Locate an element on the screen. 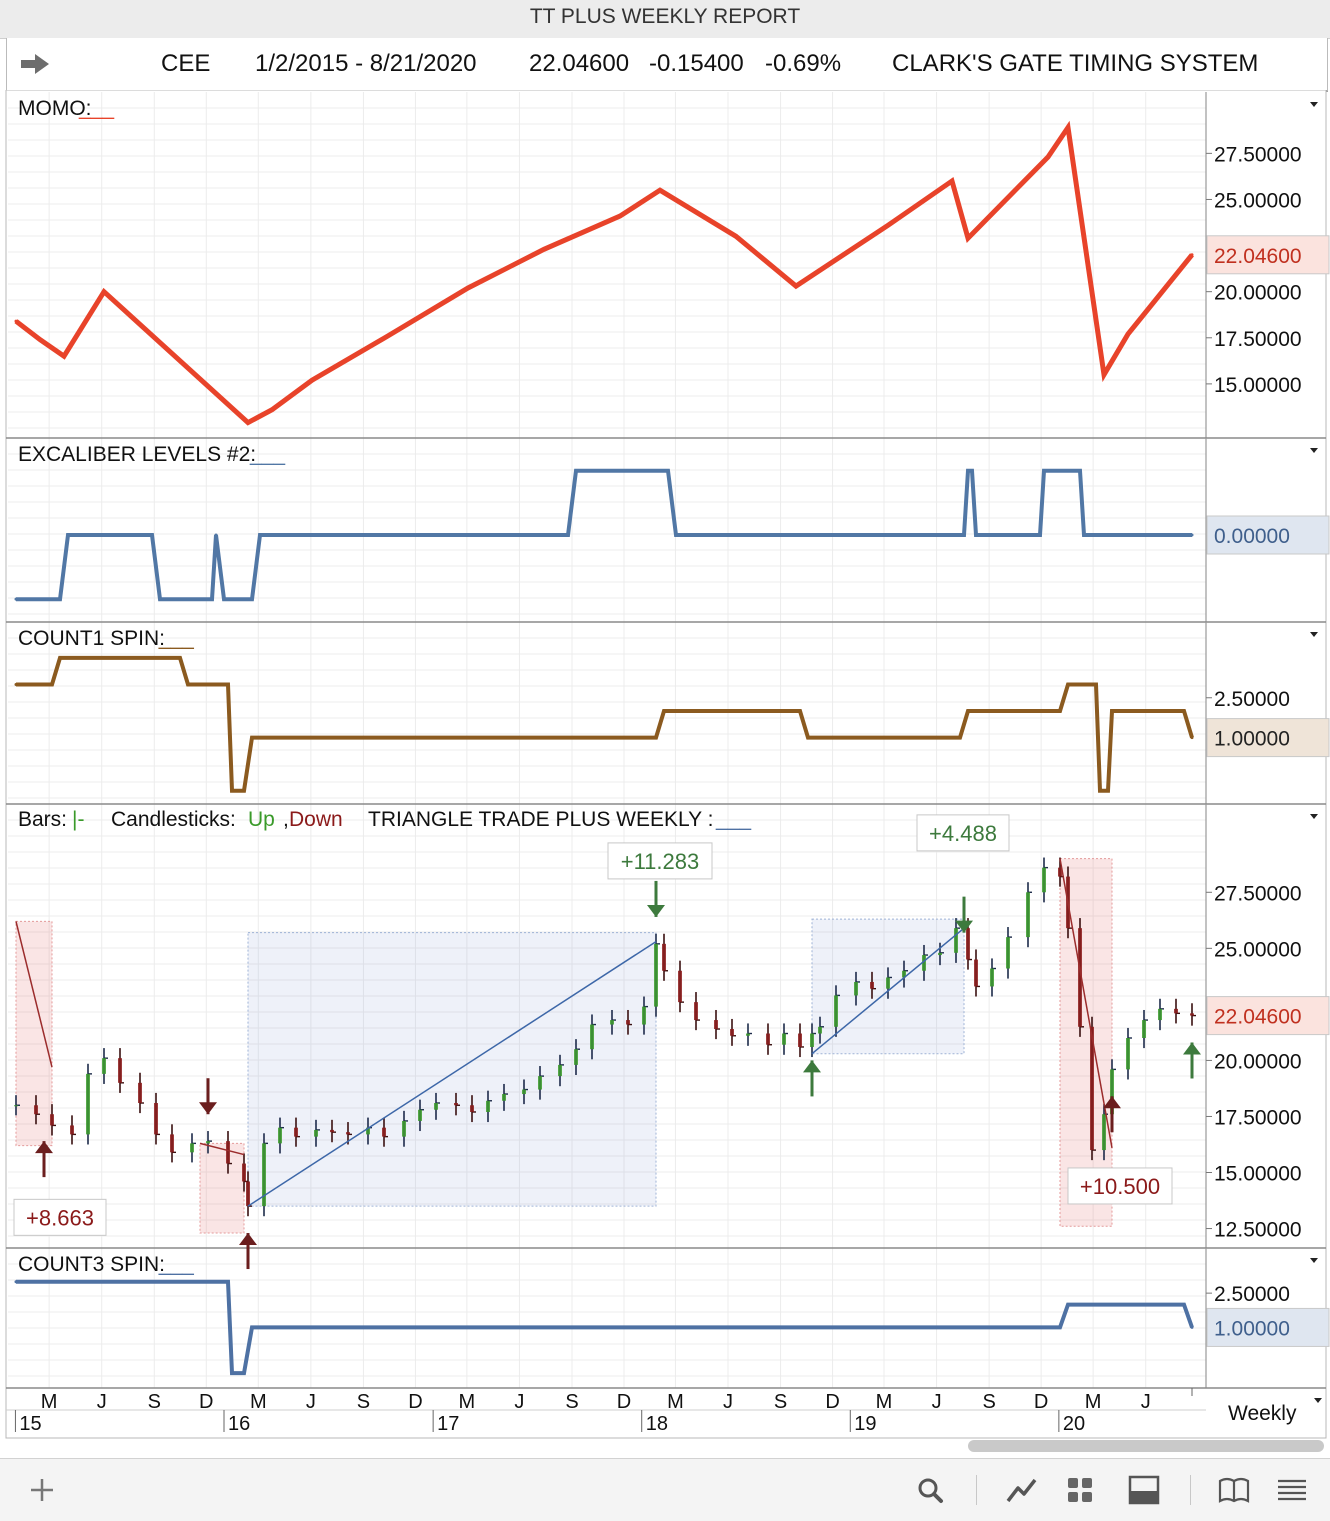 This screenshot has height=1521, width=1330. horizontal-scrollbar is located at coordinates (1146, 1446).